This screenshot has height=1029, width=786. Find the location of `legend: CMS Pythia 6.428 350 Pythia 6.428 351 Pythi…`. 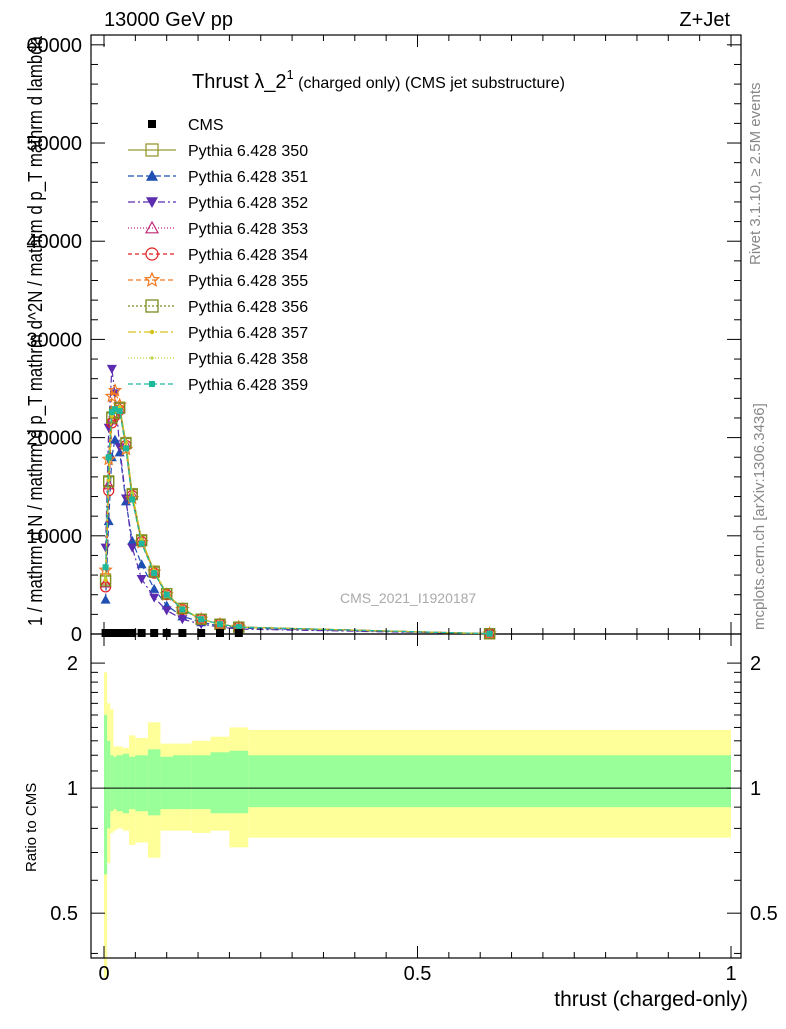

legend: CMS Pythia 6.428 350 Pythia 6.428 351 Pythi… is located at coordinates (218, 255).